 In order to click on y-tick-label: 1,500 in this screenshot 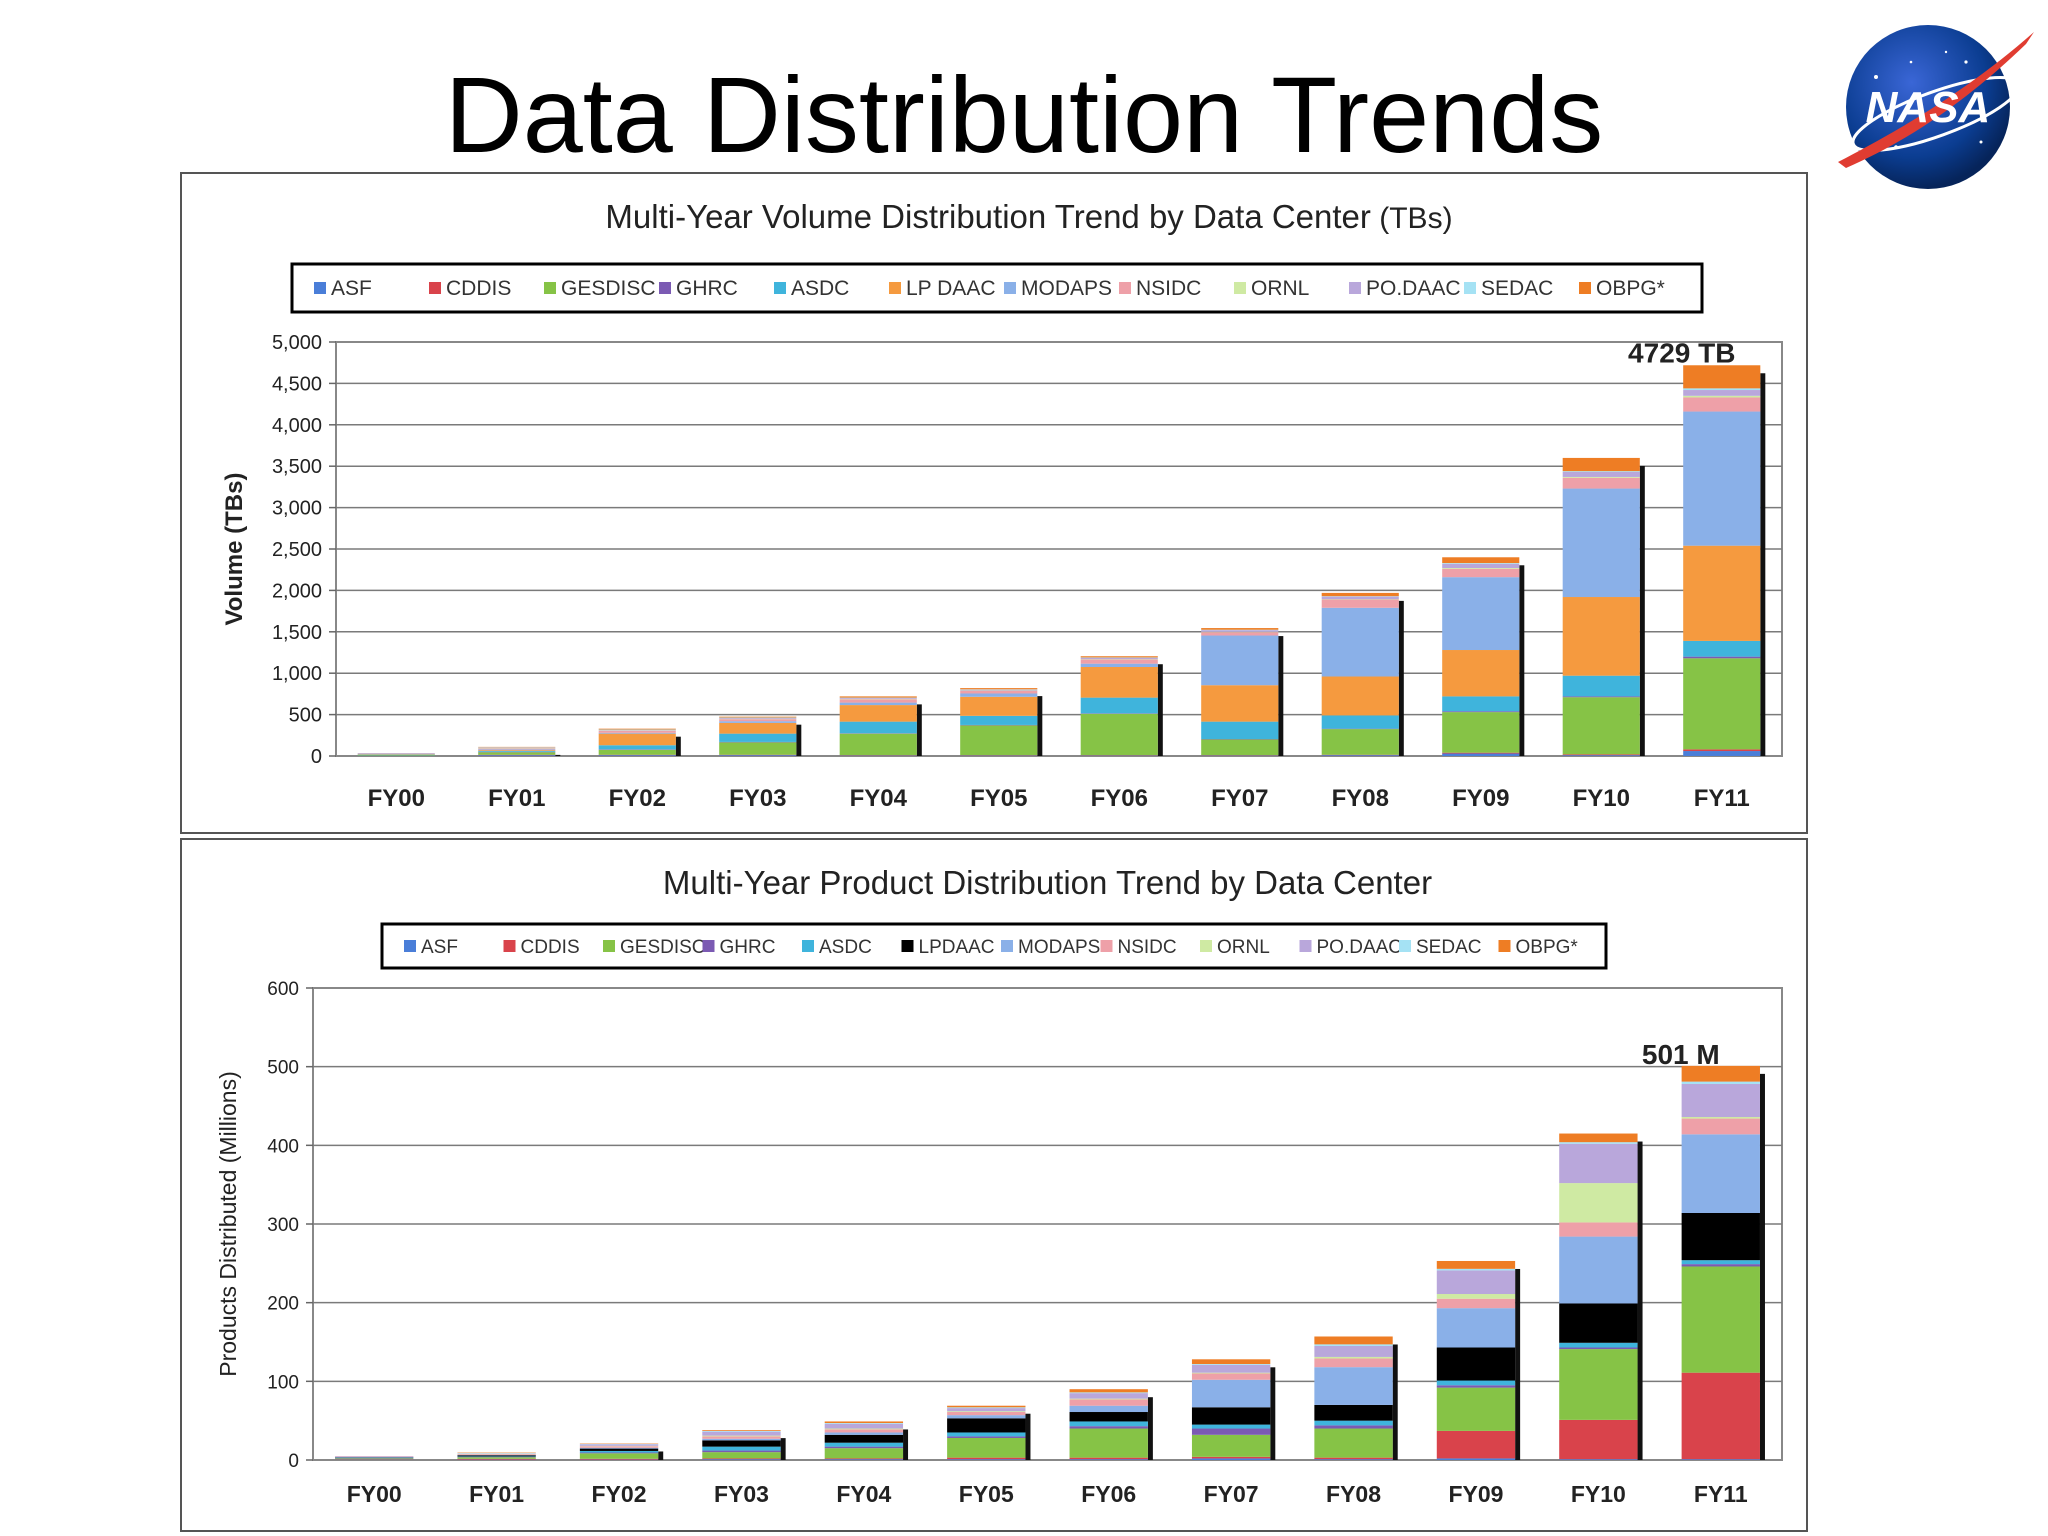, I will do `click(297, 633)`.